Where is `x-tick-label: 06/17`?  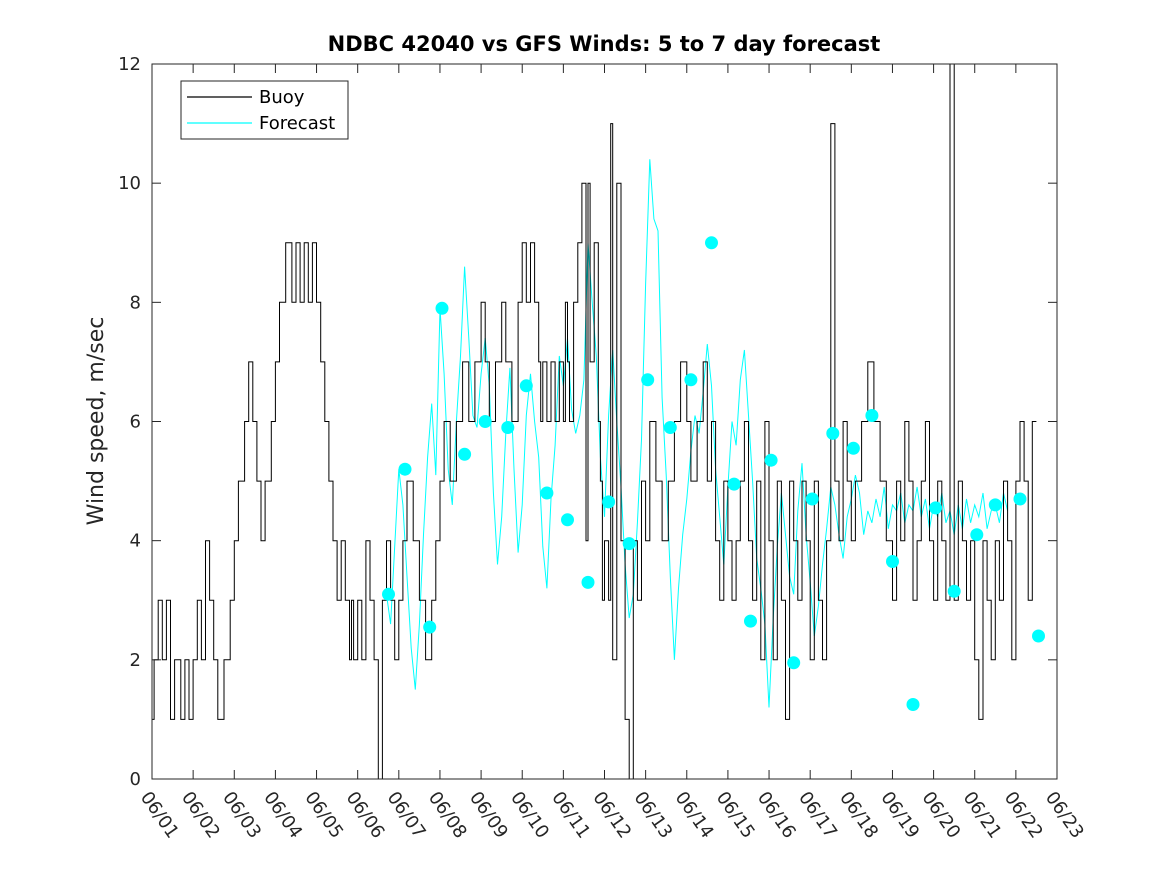 x-tick-label: 06/17 is located at coordinates (817, 815).